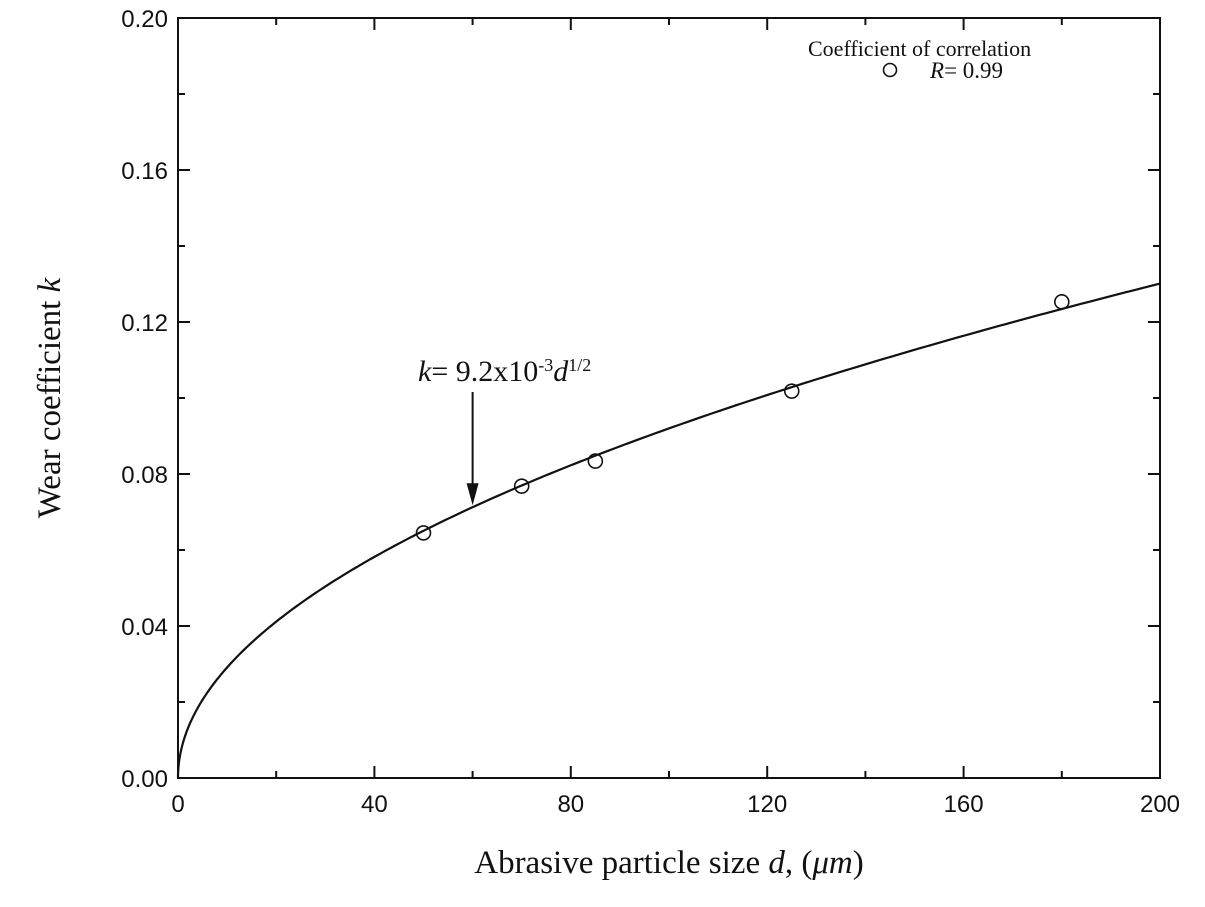 The height and width of the screenshot is (907, 1205). I want to click on y-axis-title: Wear coefficient k, so click(50, 397).